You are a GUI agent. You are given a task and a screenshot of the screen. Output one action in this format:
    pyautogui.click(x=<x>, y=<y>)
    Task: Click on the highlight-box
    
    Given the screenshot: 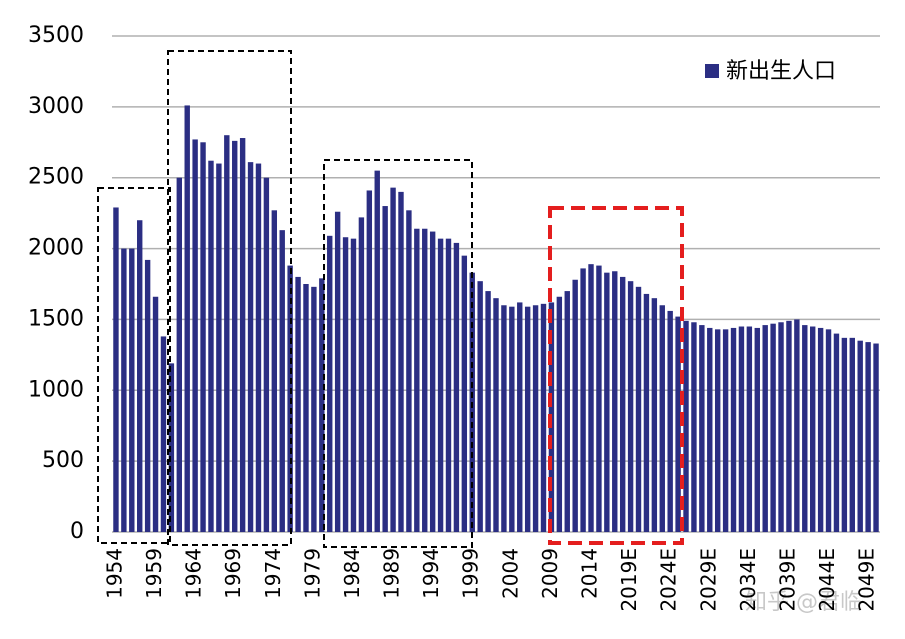 What is the action you would take?
    pyautogui.click(x=229, y=298)
    